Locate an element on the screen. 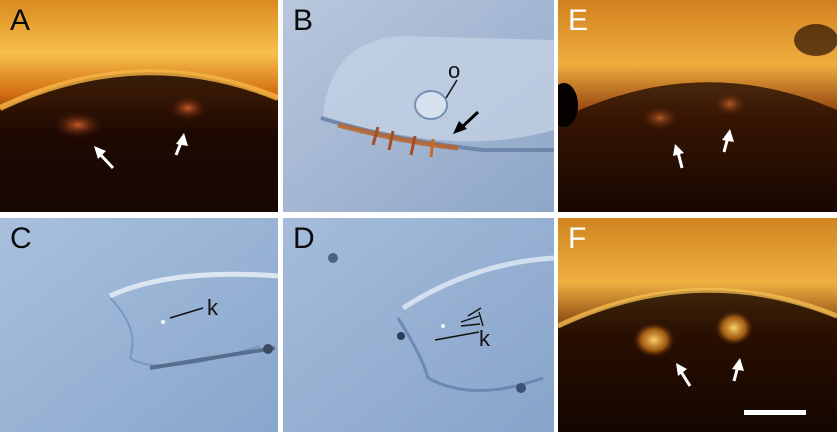 This screenshot has width=837, height=432. panel-label-b: B is located at coordinates (303, 20).